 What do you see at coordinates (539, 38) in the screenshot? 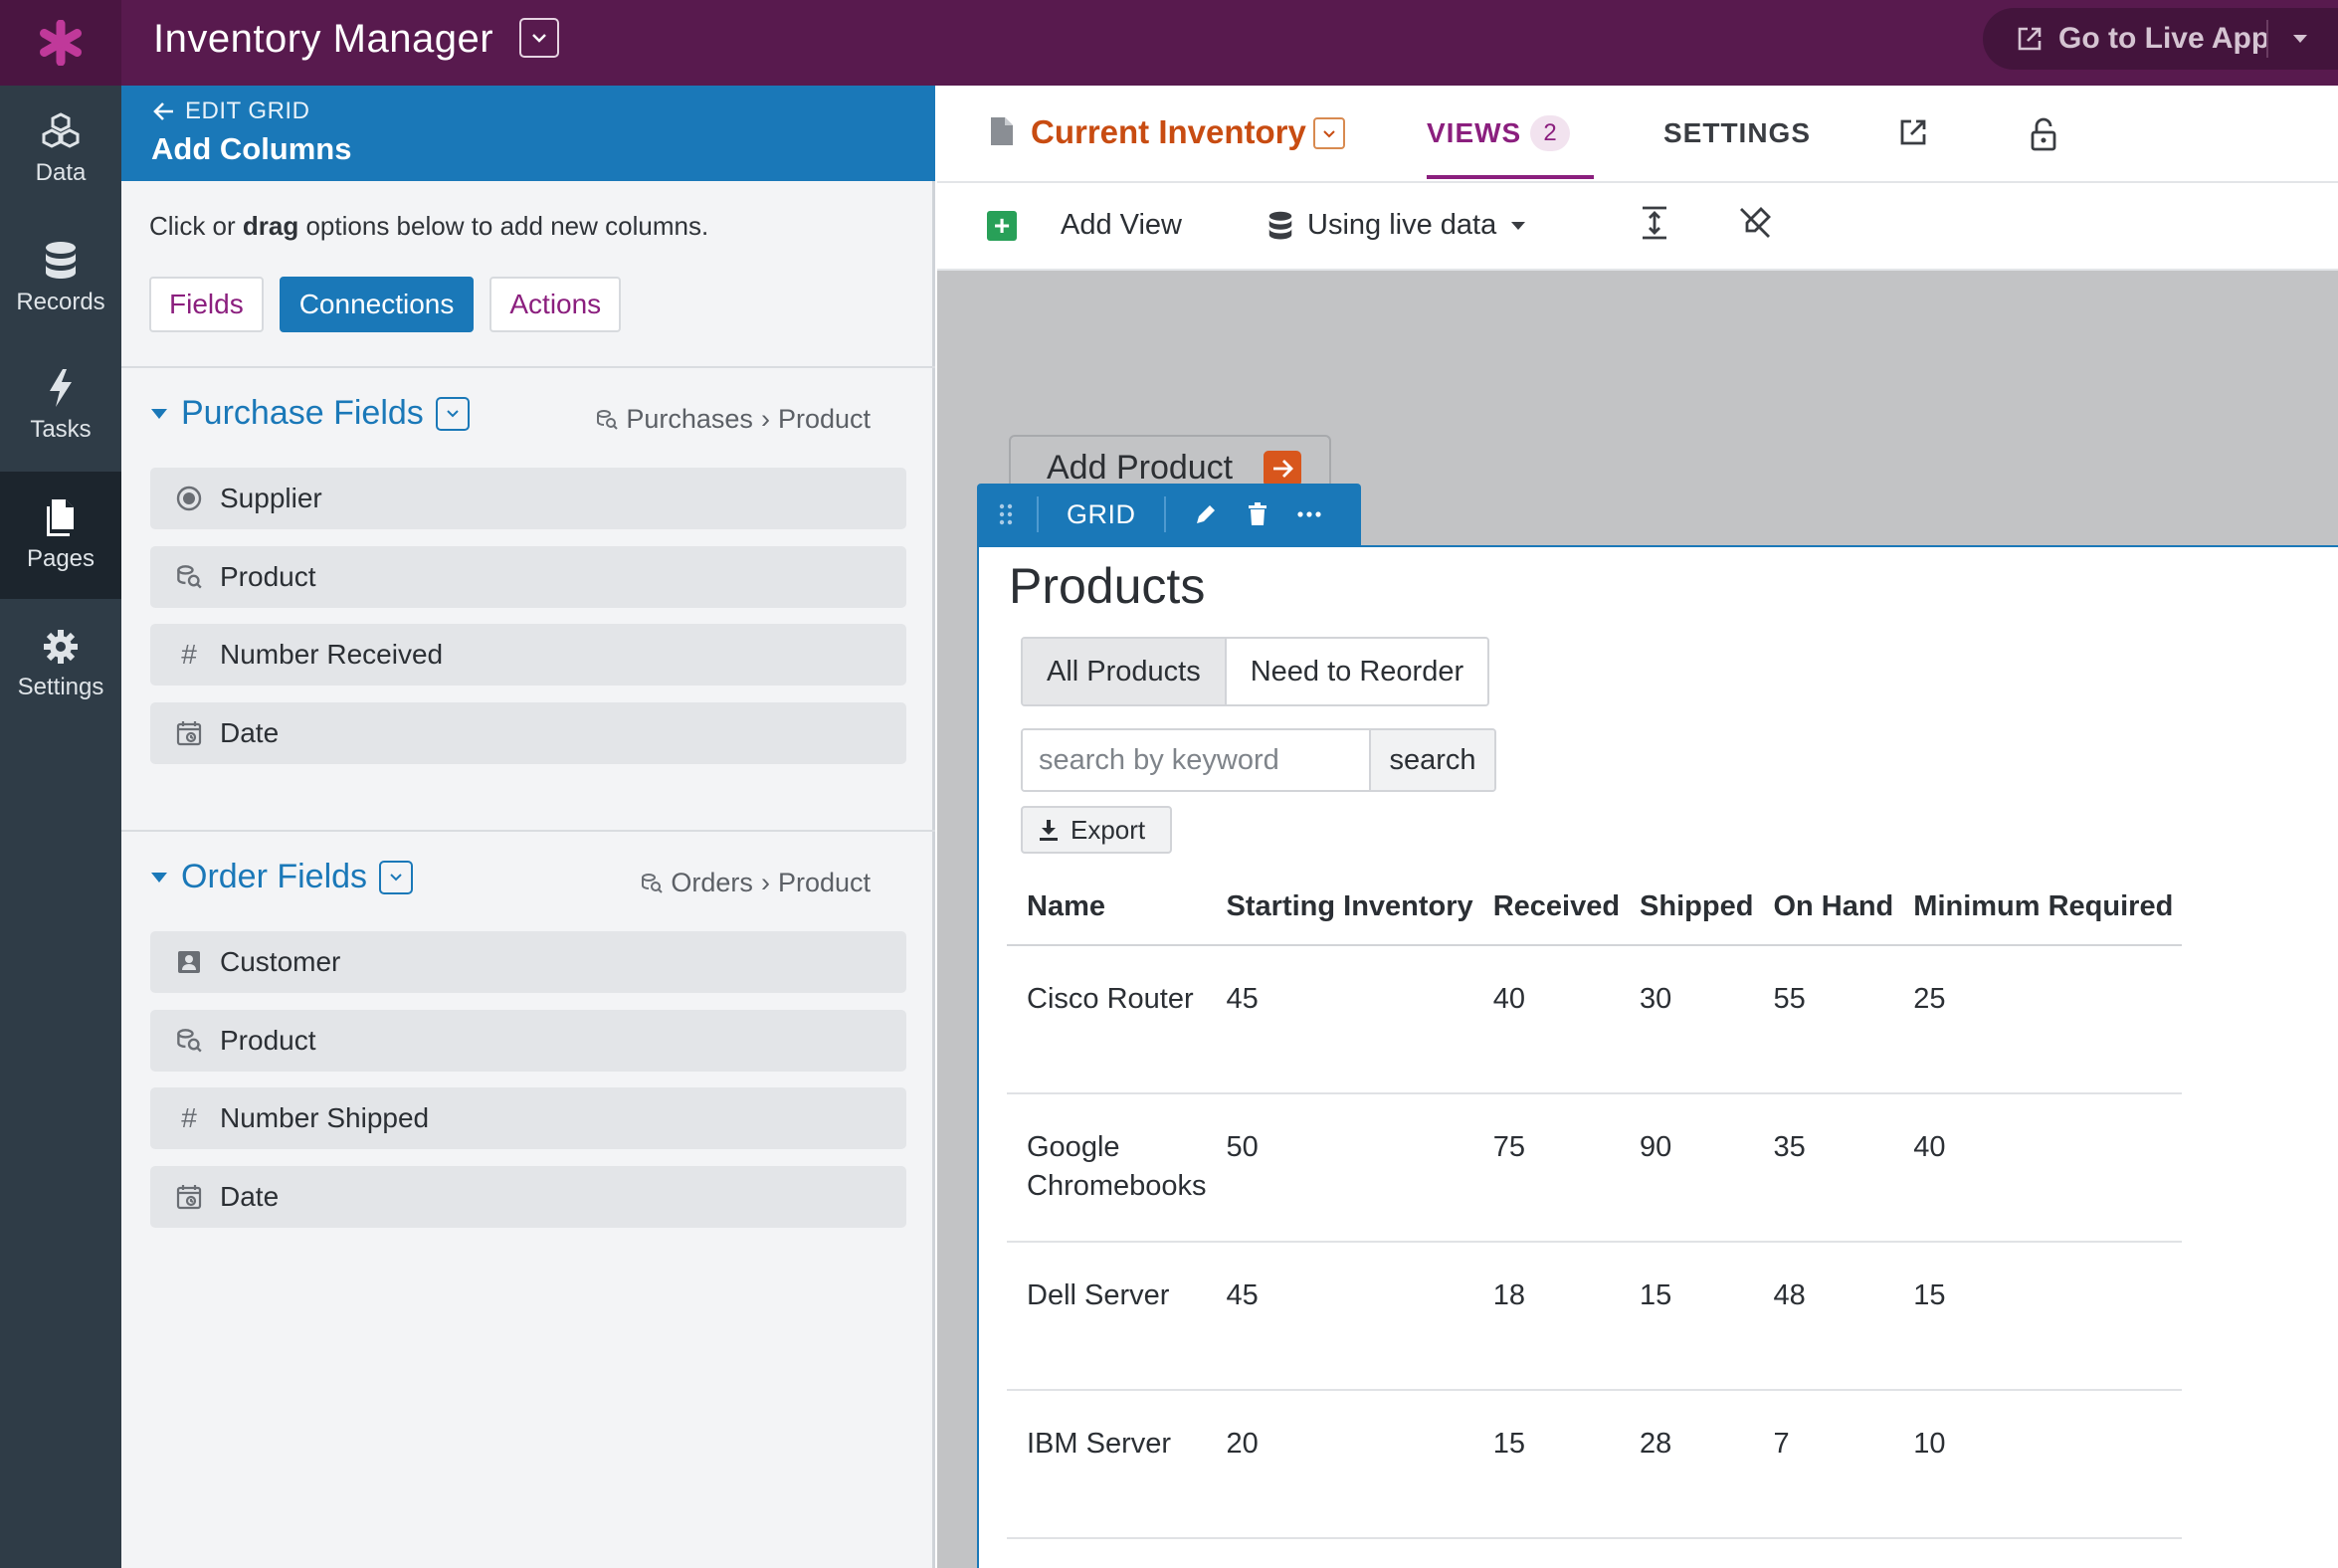
I see `app-menu-dropdown` at bounding box center [539, 38].